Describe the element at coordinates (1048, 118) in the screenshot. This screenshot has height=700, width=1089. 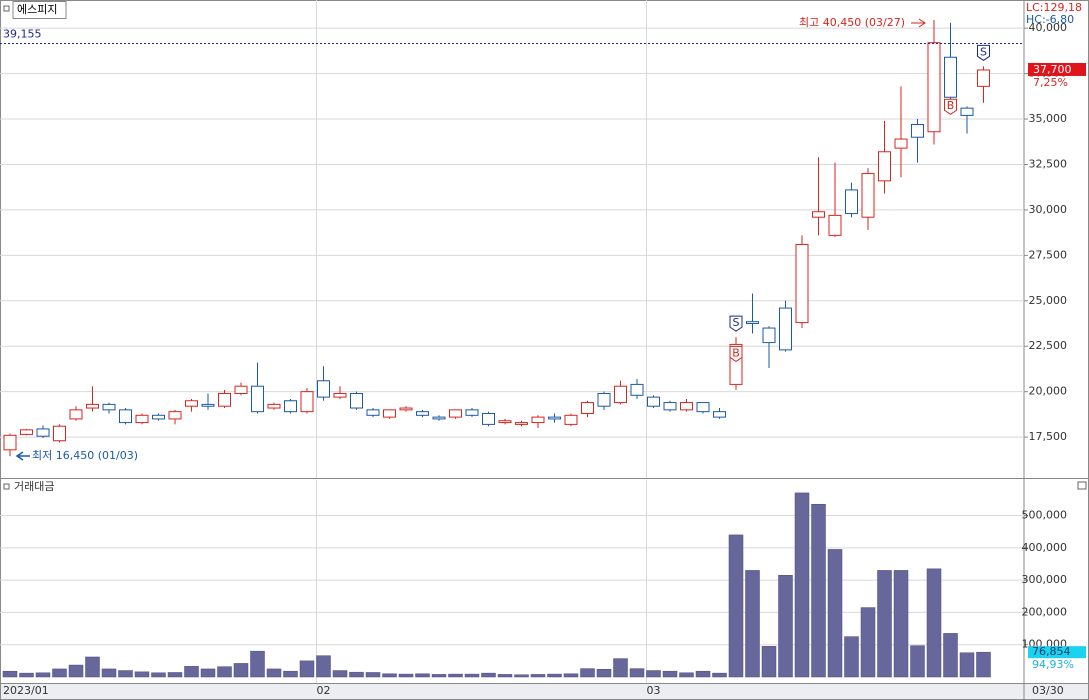
I see `y-tick-label: 35,000` at that location.